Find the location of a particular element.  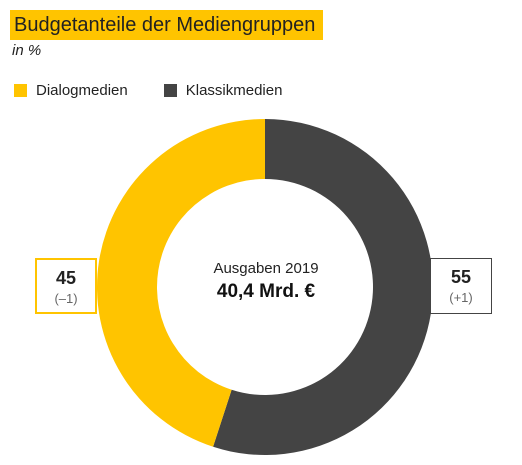

legend: Dialogmedien Klassikmedien is located at coordinates (166, 90).